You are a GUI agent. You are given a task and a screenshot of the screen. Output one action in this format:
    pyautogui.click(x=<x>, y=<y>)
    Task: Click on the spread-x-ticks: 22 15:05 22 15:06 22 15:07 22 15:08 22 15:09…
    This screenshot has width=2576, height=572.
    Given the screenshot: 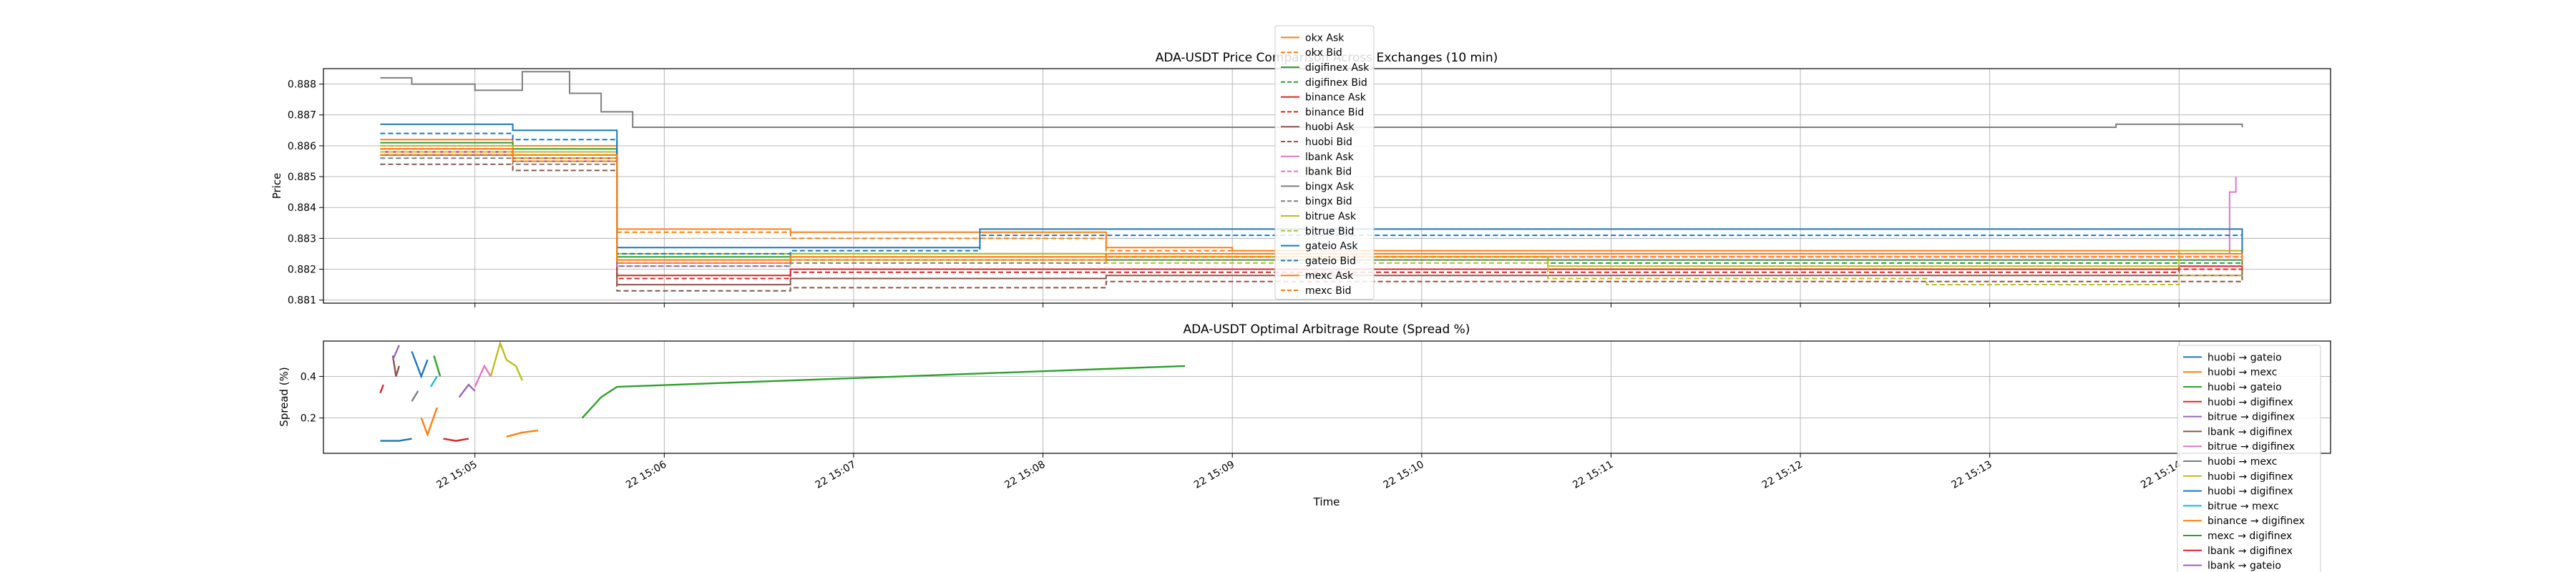 What is the action you would take?
    pyautogui.click(x=1308, y=472)
    